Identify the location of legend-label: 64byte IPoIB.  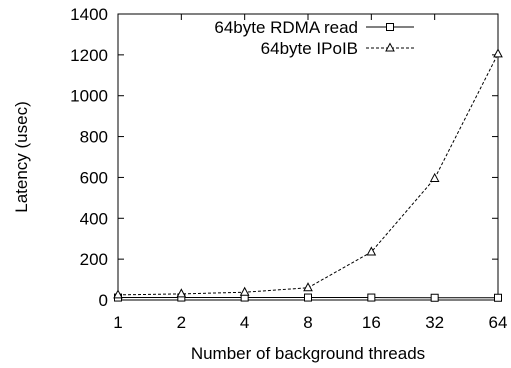
(309, 48).